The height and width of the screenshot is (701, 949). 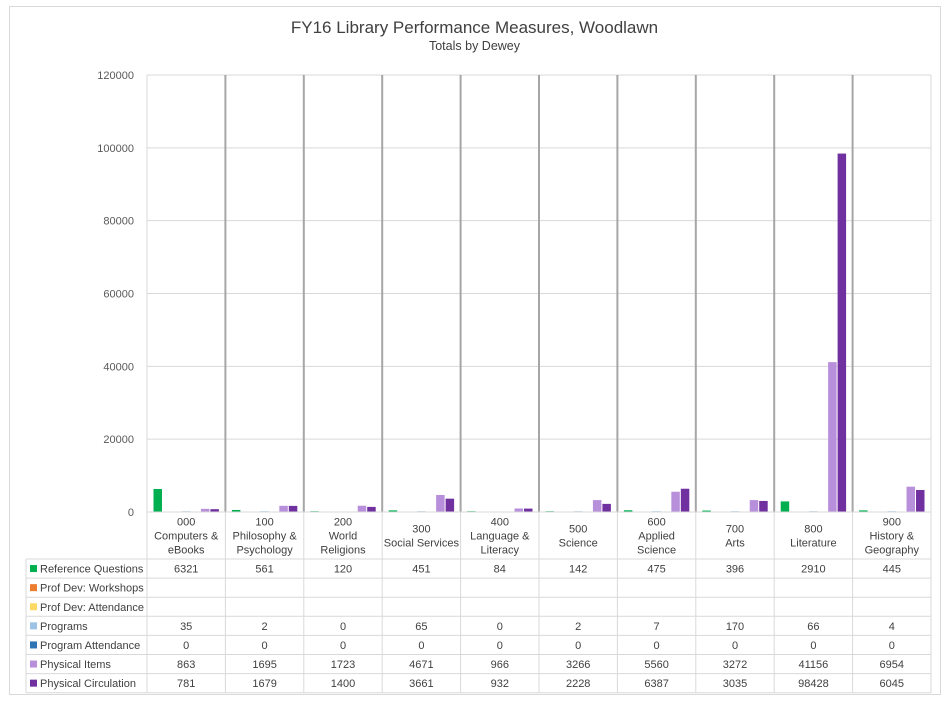 I want to click on y-tick-label: 80000, so click(x=118, y=222).